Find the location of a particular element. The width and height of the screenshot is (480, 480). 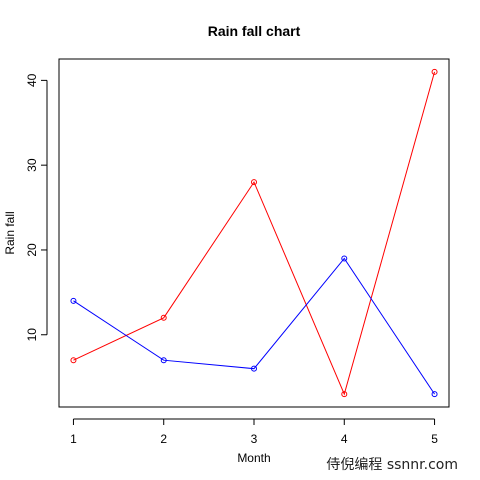

x-tick-label: 2 is located at coordinates (163, 439).